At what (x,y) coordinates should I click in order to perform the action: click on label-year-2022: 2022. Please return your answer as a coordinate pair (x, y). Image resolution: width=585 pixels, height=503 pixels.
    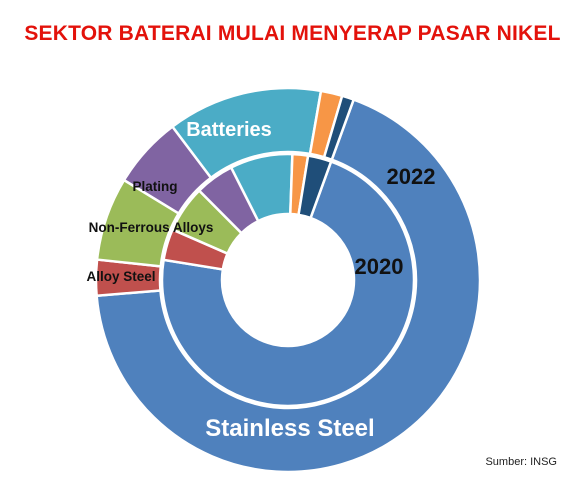
    Looking at the image, I should click on (411, 176).